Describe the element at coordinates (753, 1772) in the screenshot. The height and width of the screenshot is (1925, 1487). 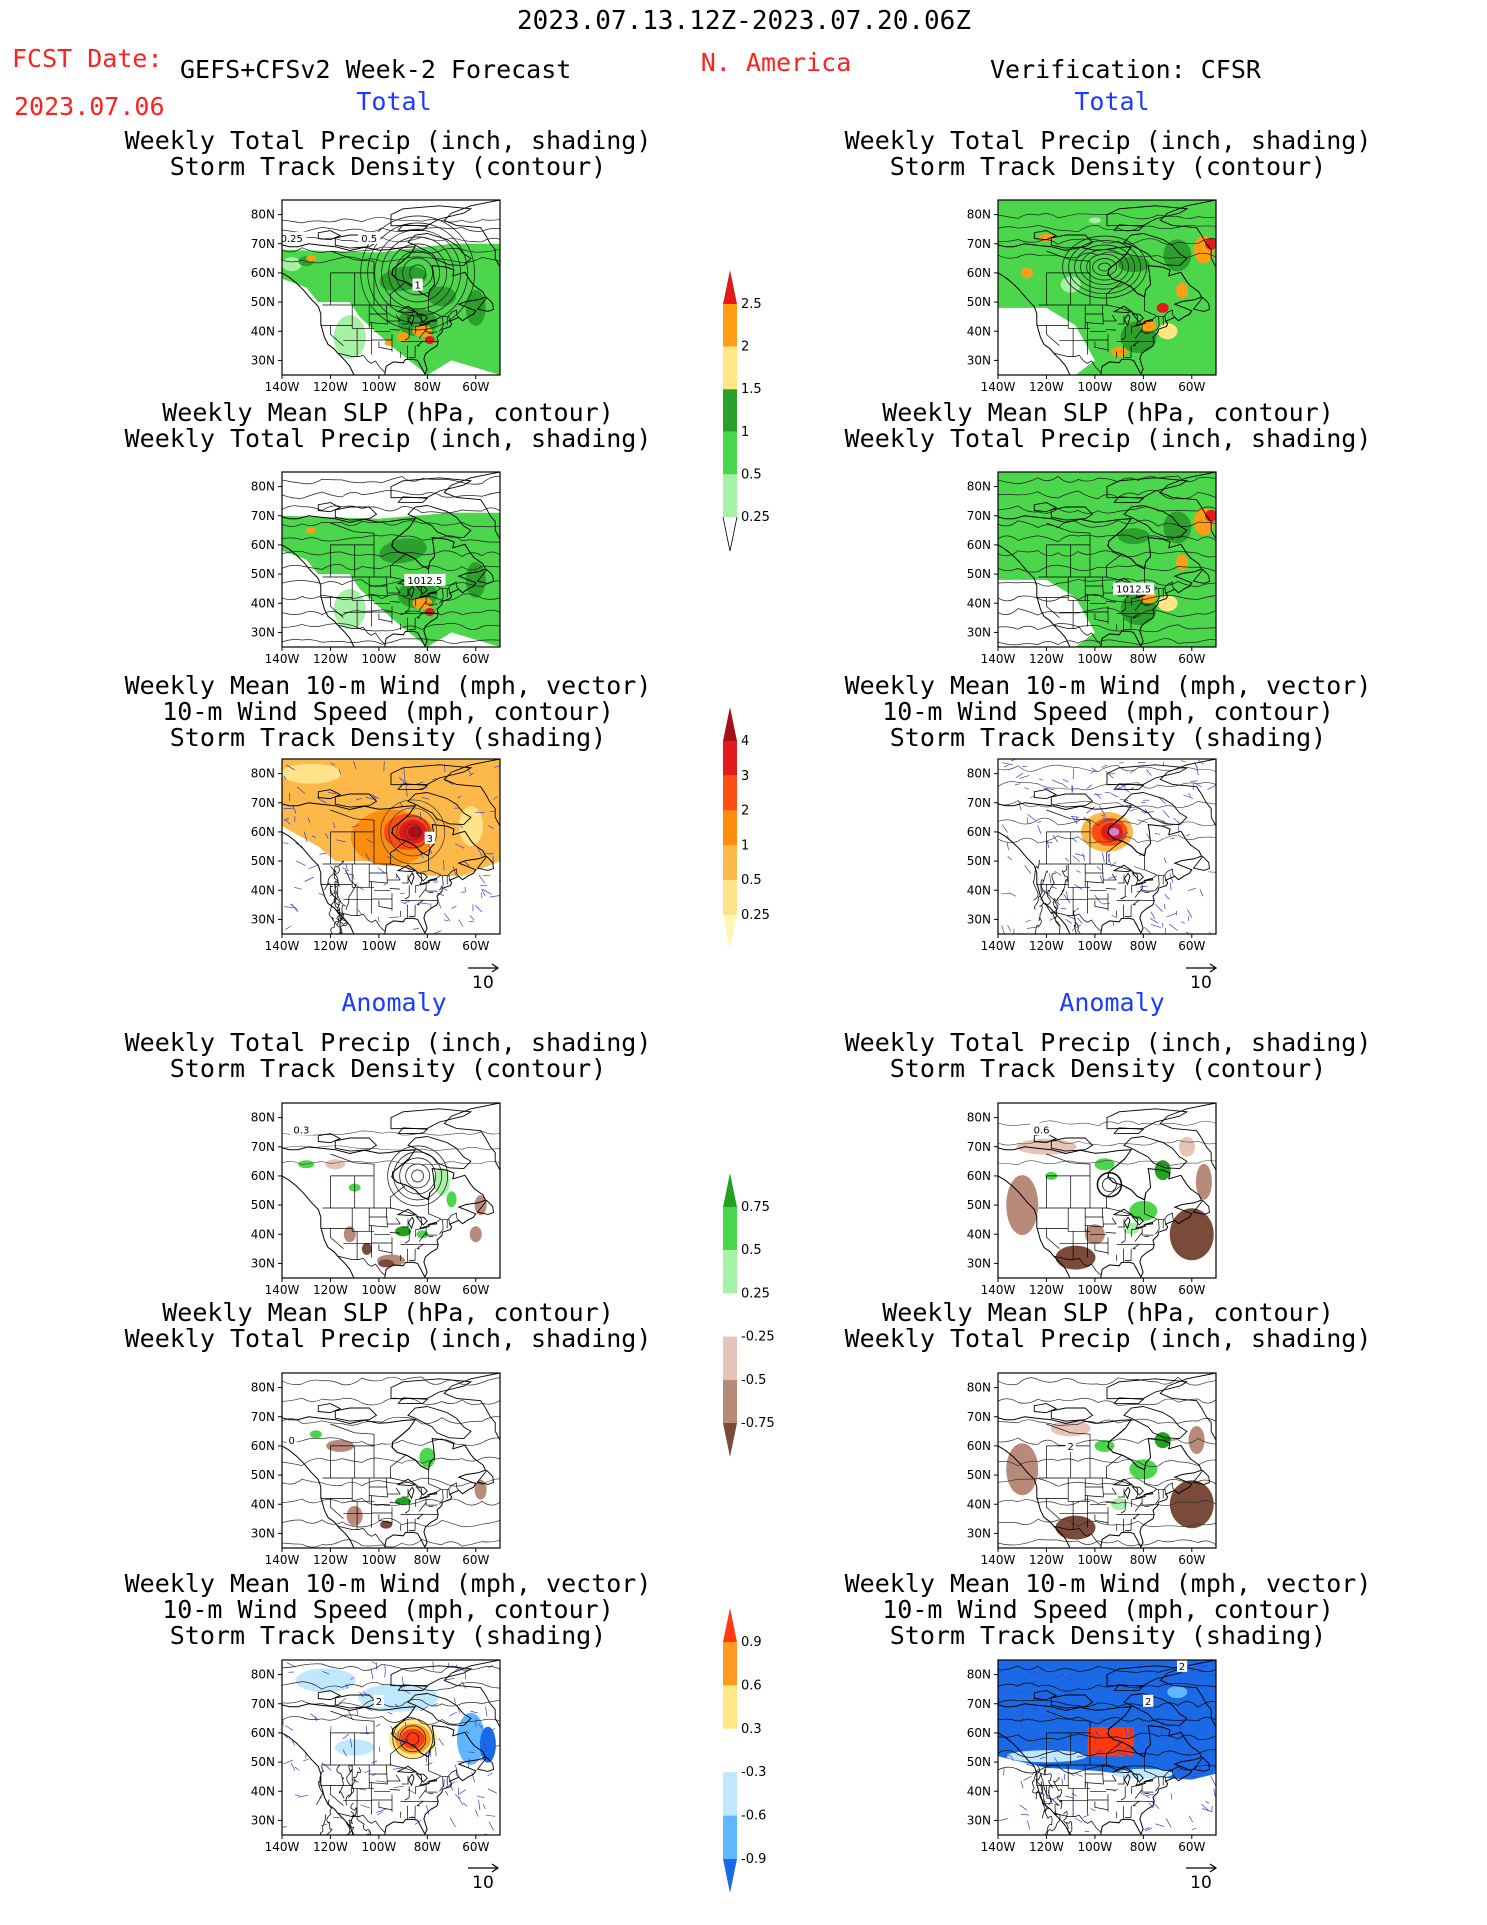
I see `colorbar-label: -0.3` at that location.